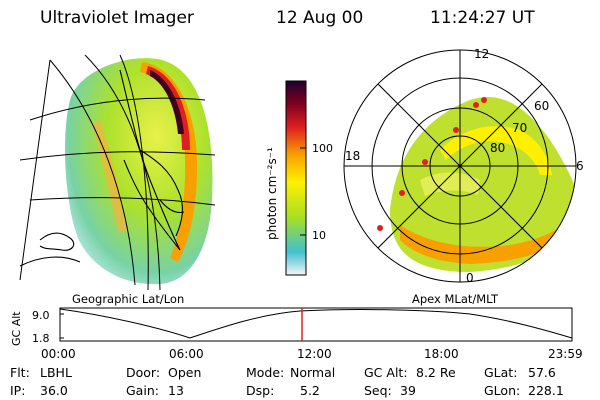 This screenshot has height=400, width=600. I want to click on mlt-label-6: 6, so click(580, 166).